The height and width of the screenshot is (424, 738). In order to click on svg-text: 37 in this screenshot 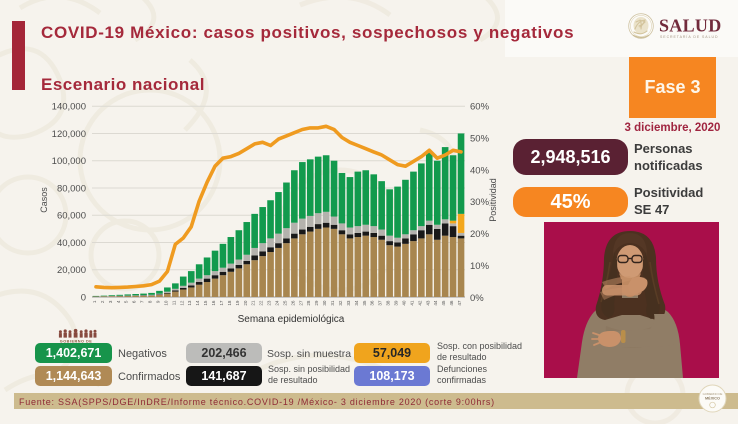, I will do `click(380, 303)`.